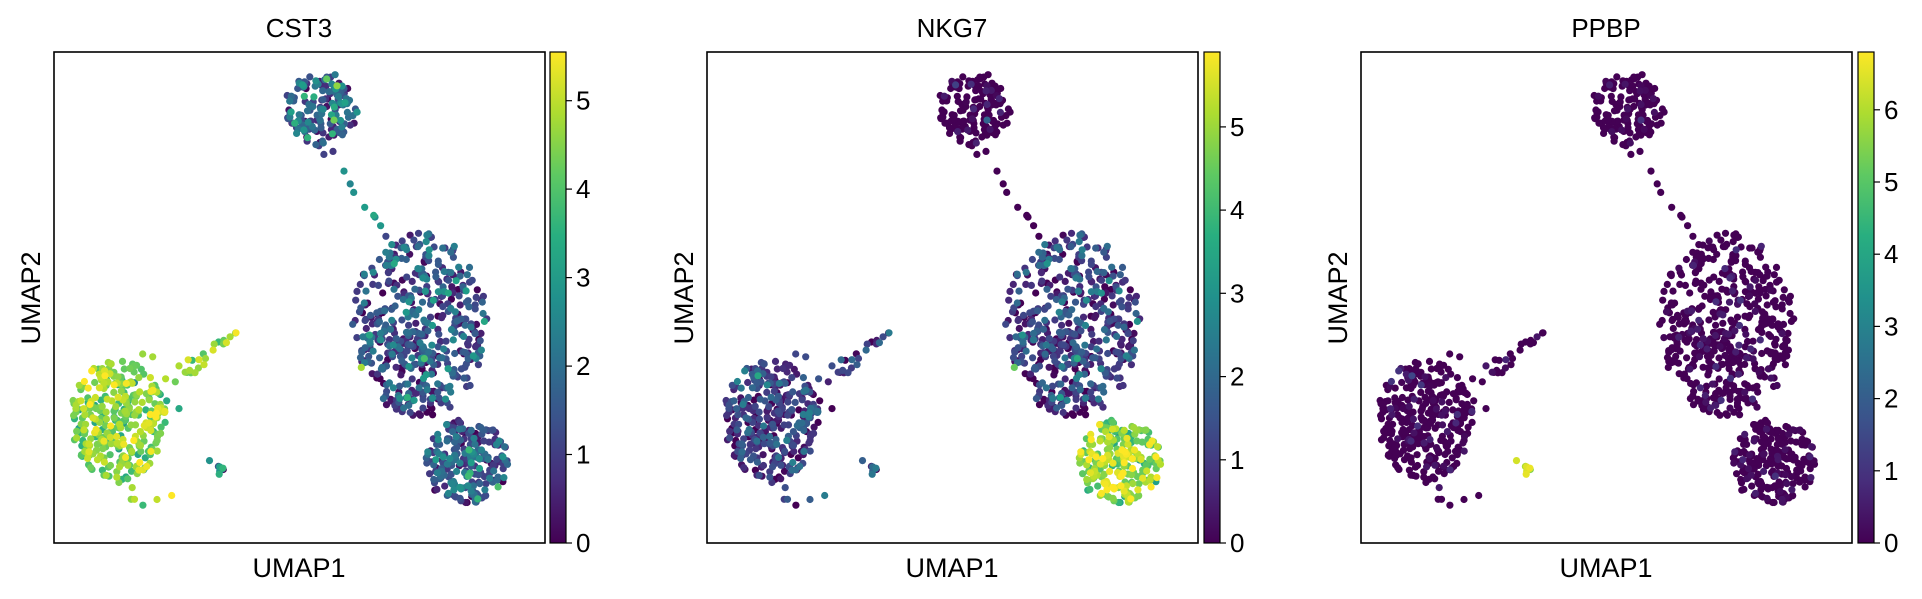  I want to click on colorbar-tick-label: 3, so click(1891, 326).